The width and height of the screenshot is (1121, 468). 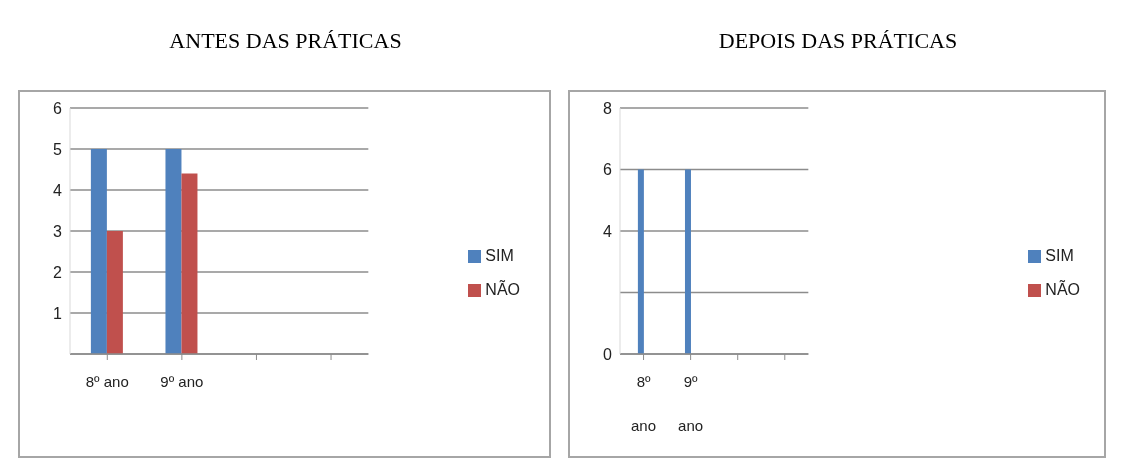 I want to click on y-tick-label: 8, so click(x=608, y=108).